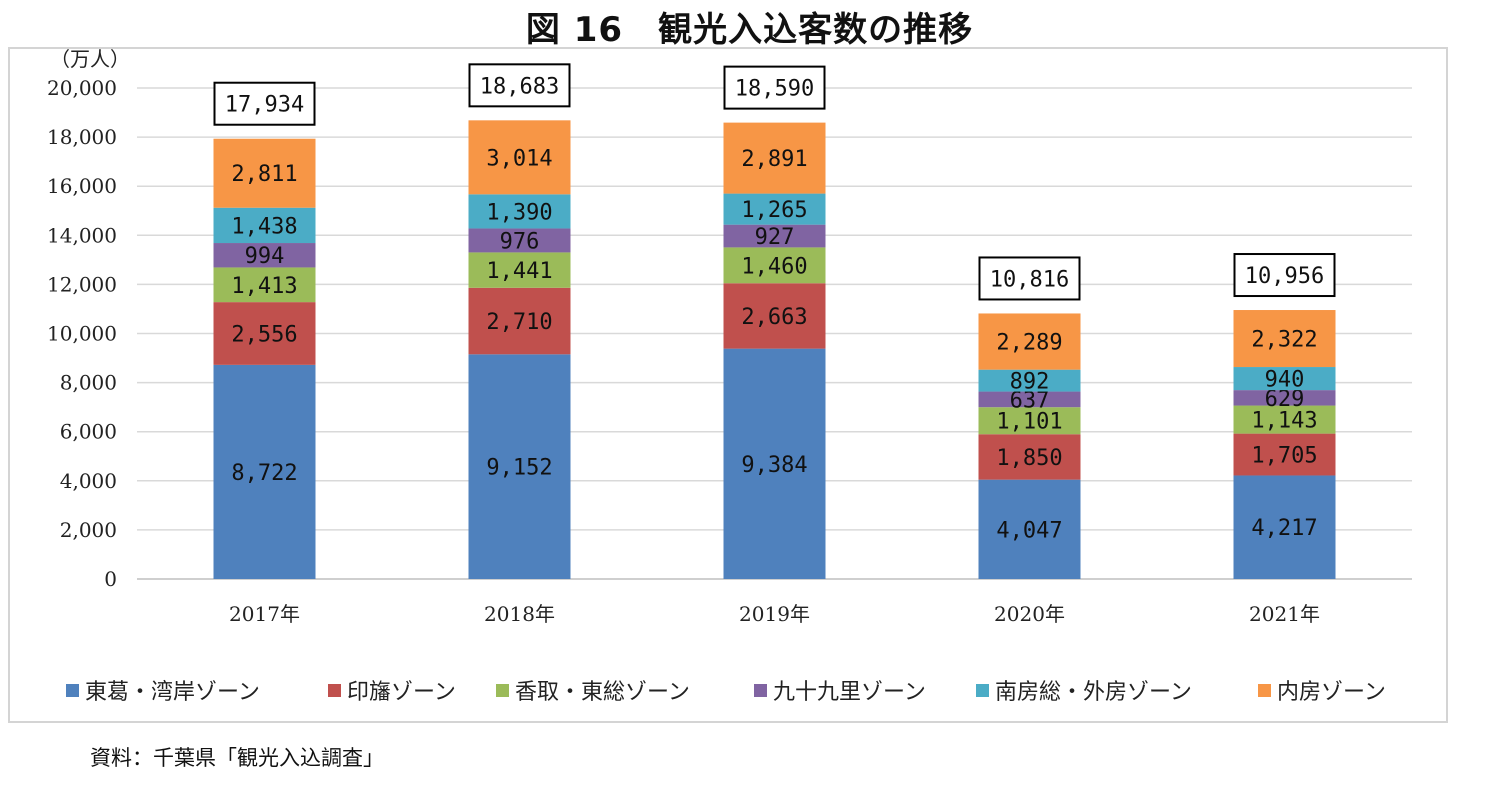  I want to click on data-label: 927, so click(775, 237).